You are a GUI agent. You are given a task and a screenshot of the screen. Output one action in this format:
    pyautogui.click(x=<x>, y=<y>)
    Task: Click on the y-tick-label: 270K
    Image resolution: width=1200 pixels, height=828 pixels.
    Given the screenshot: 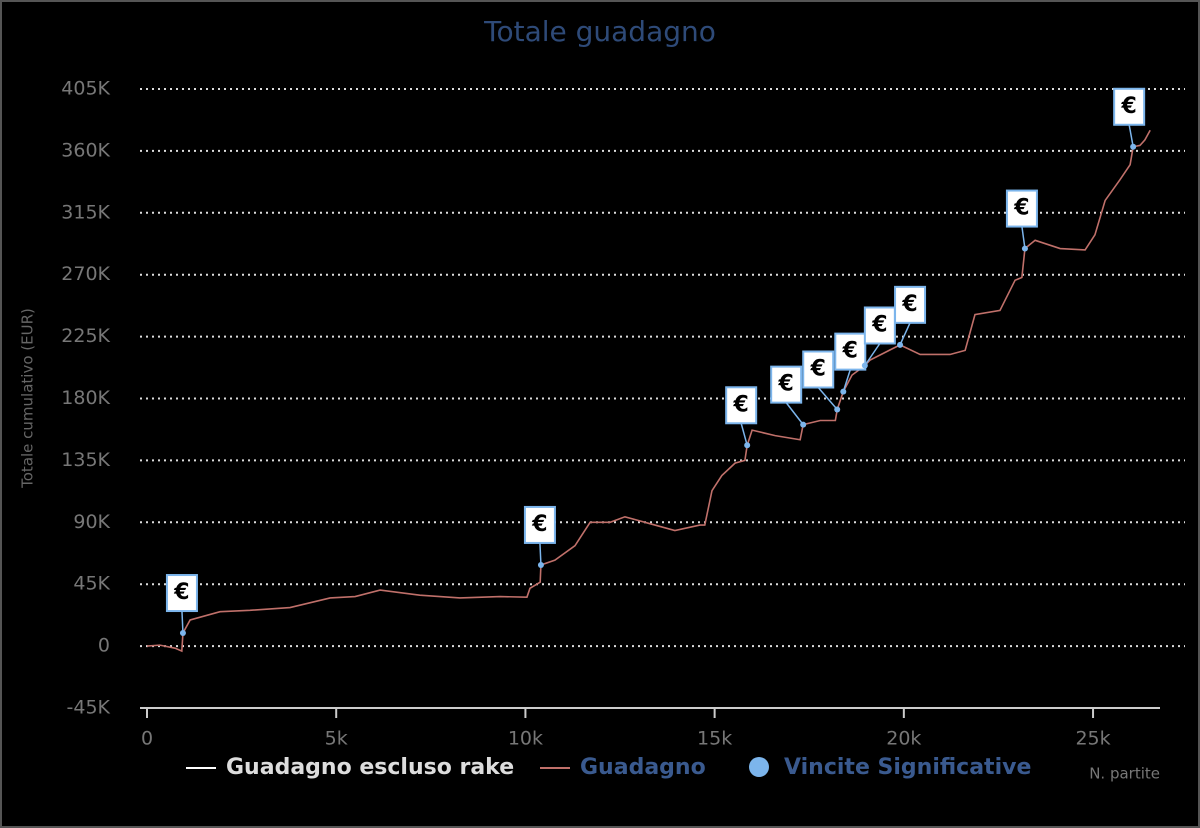 What is the action you would take?
    pyautogui.click(x=85, y=274)
    